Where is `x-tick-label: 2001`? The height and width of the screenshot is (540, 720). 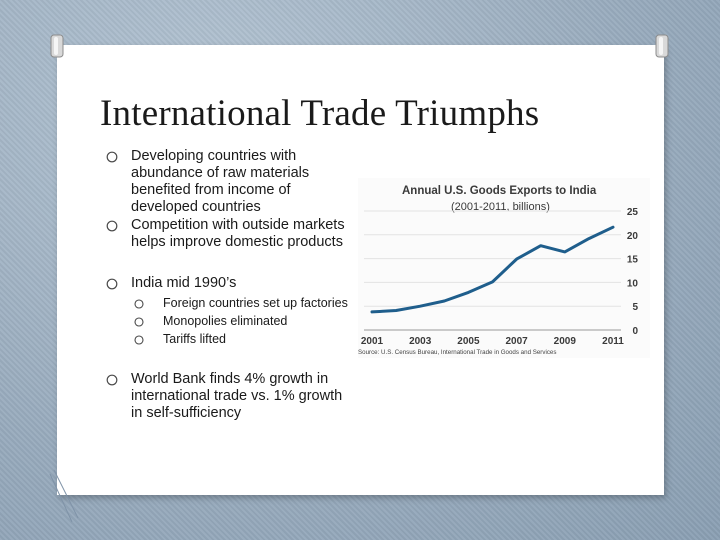 x-tick-label: 2001 is located at coordinates (372, 341).